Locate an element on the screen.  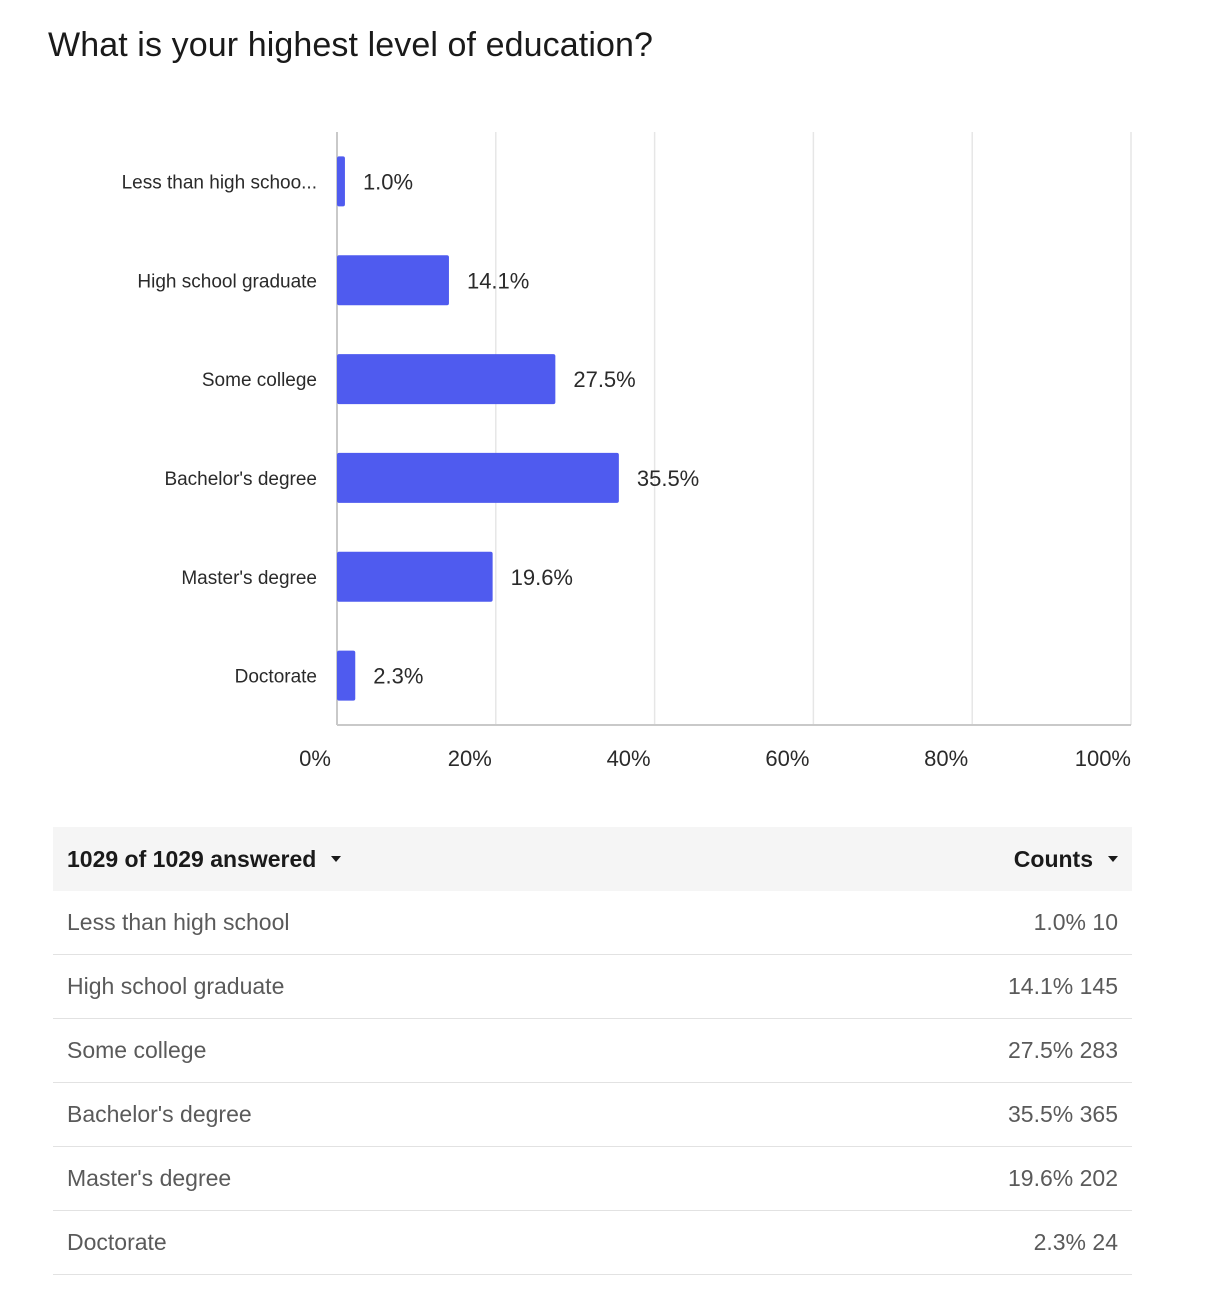
x-tick-label: 100% is located at coordinates (1103, 758).